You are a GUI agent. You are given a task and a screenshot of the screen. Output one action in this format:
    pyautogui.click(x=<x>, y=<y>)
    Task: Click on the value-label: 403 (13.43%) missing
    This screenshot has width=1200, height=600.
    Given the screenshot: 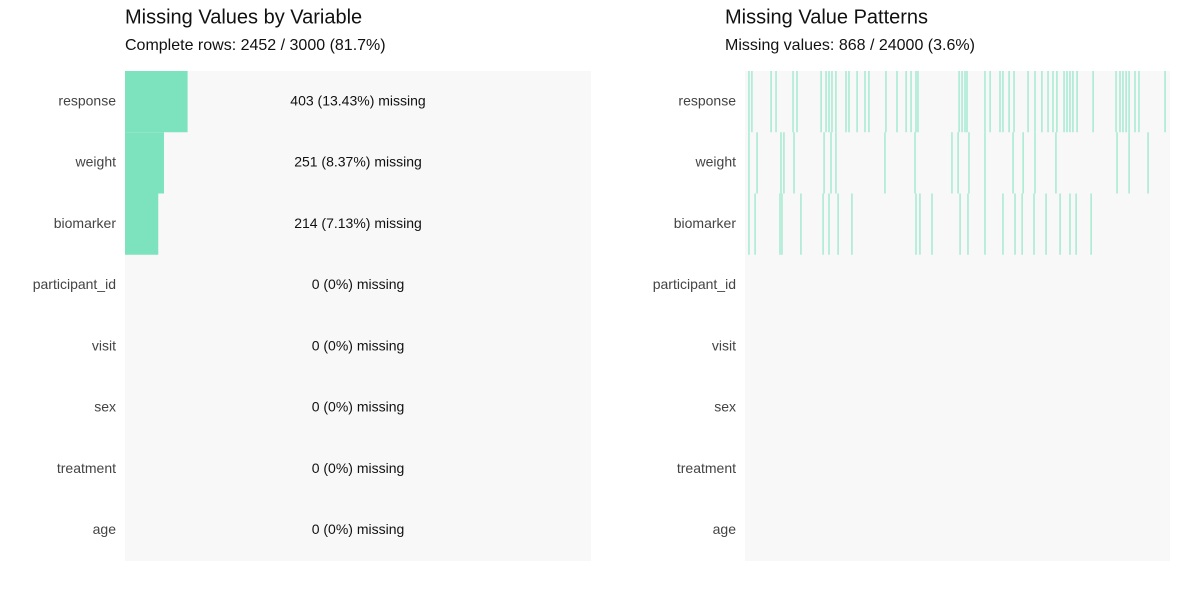 What is the action you would take?
    pyautogui.click(x=357, y=100)
    